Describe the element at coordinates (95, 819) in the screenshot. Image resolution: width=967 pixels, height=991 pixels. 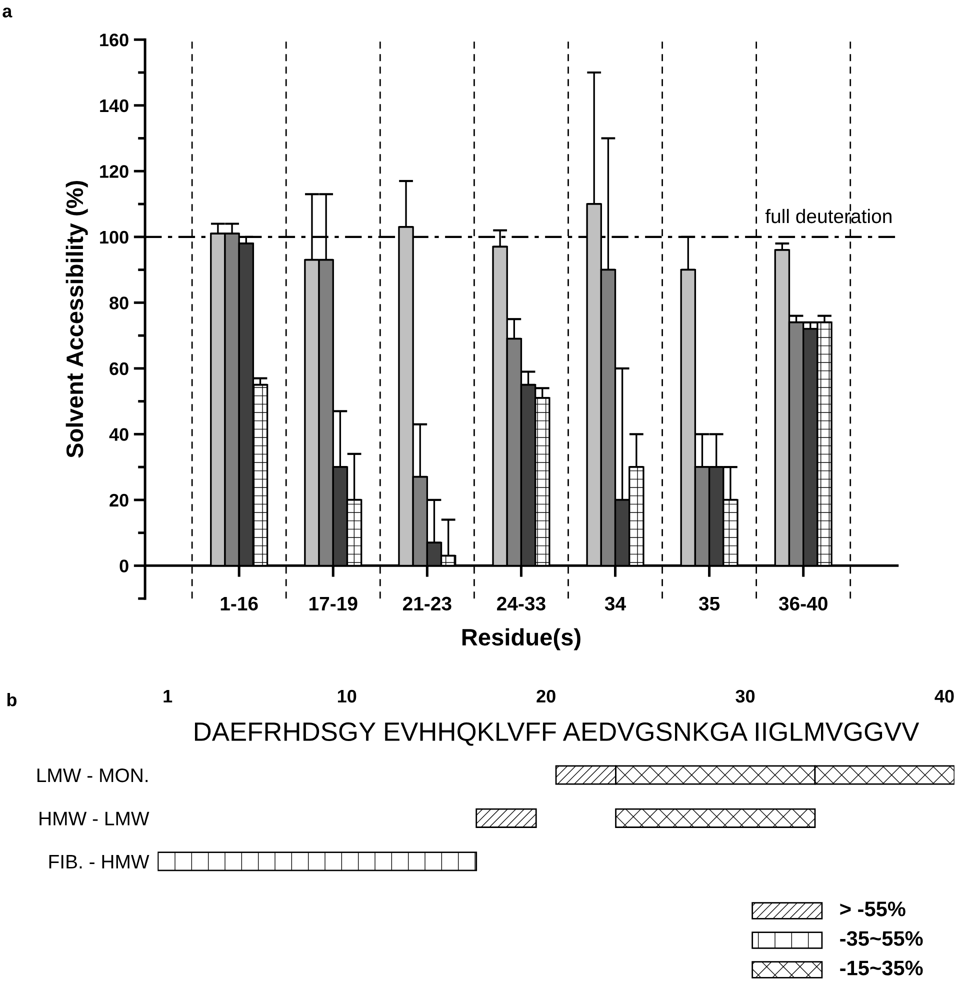
I see `y-tick-label: HMW - LMW` at that location.